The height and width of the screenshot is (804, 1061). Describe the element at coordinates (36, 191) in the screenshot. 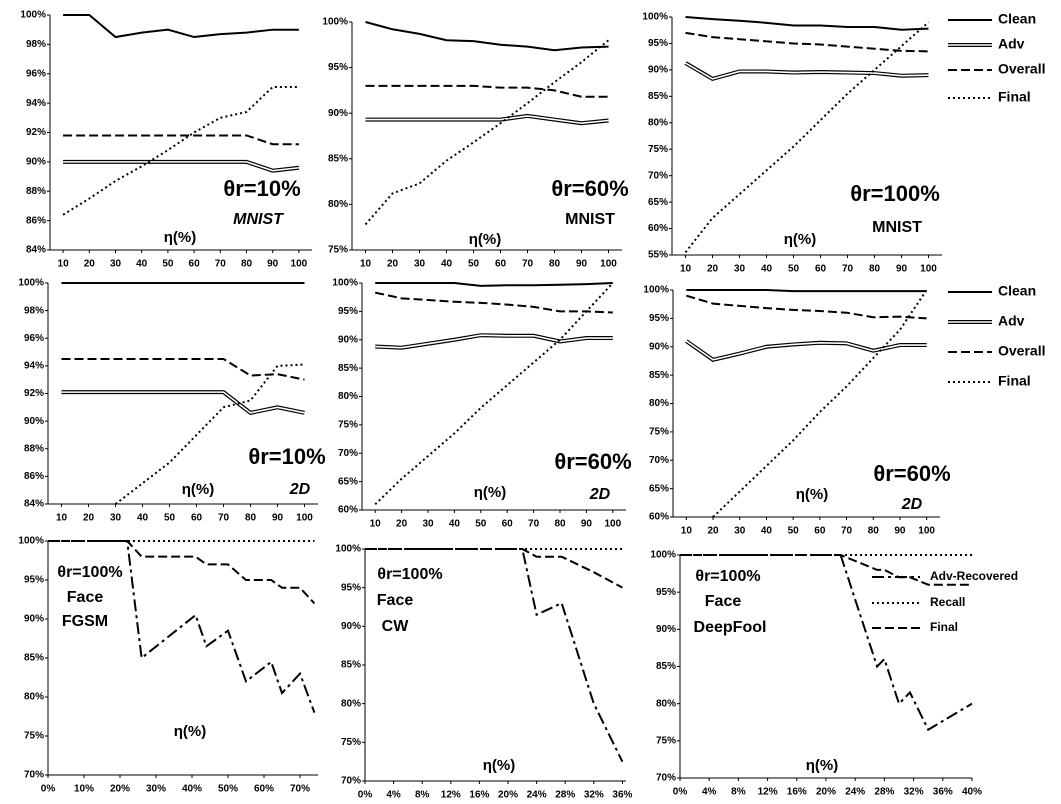

I see `y-tick-label: 88%` at that location.